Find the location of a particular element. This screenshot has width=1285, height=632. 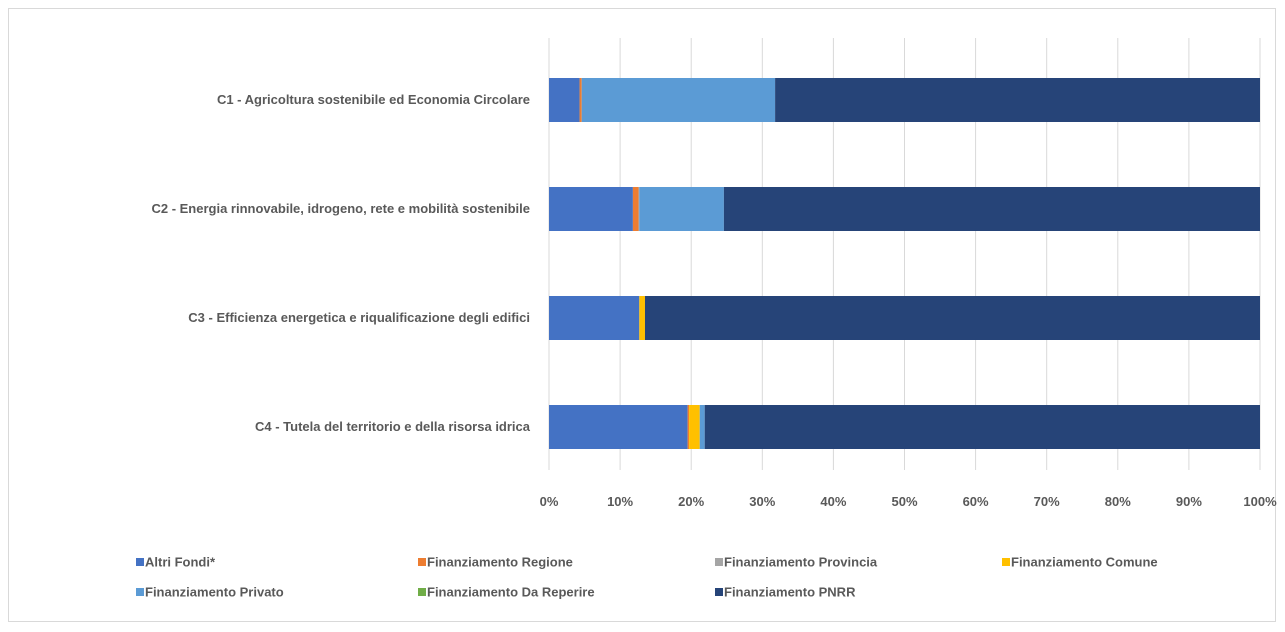

x-tick-label: 10% is located at coordinates (620, 501).